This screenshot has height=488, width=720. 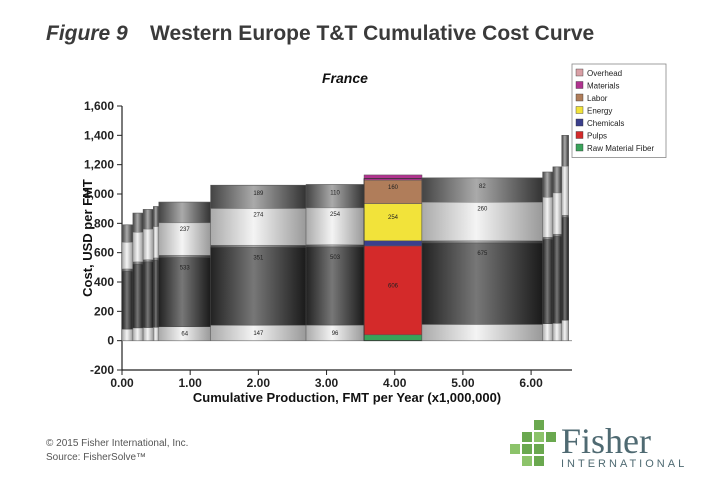 I want to click on chart-title: Western Europe T&T Cumulative Cost Curve, so click(x=372, y=33).